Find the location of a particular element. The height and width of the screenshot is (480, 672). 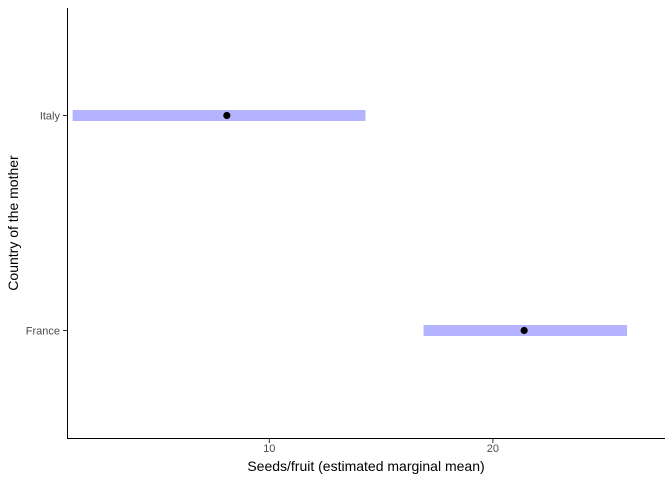

x-axis-title: Seeds/fruit (estimated marginal mean) is located at coordinates (365, 466).